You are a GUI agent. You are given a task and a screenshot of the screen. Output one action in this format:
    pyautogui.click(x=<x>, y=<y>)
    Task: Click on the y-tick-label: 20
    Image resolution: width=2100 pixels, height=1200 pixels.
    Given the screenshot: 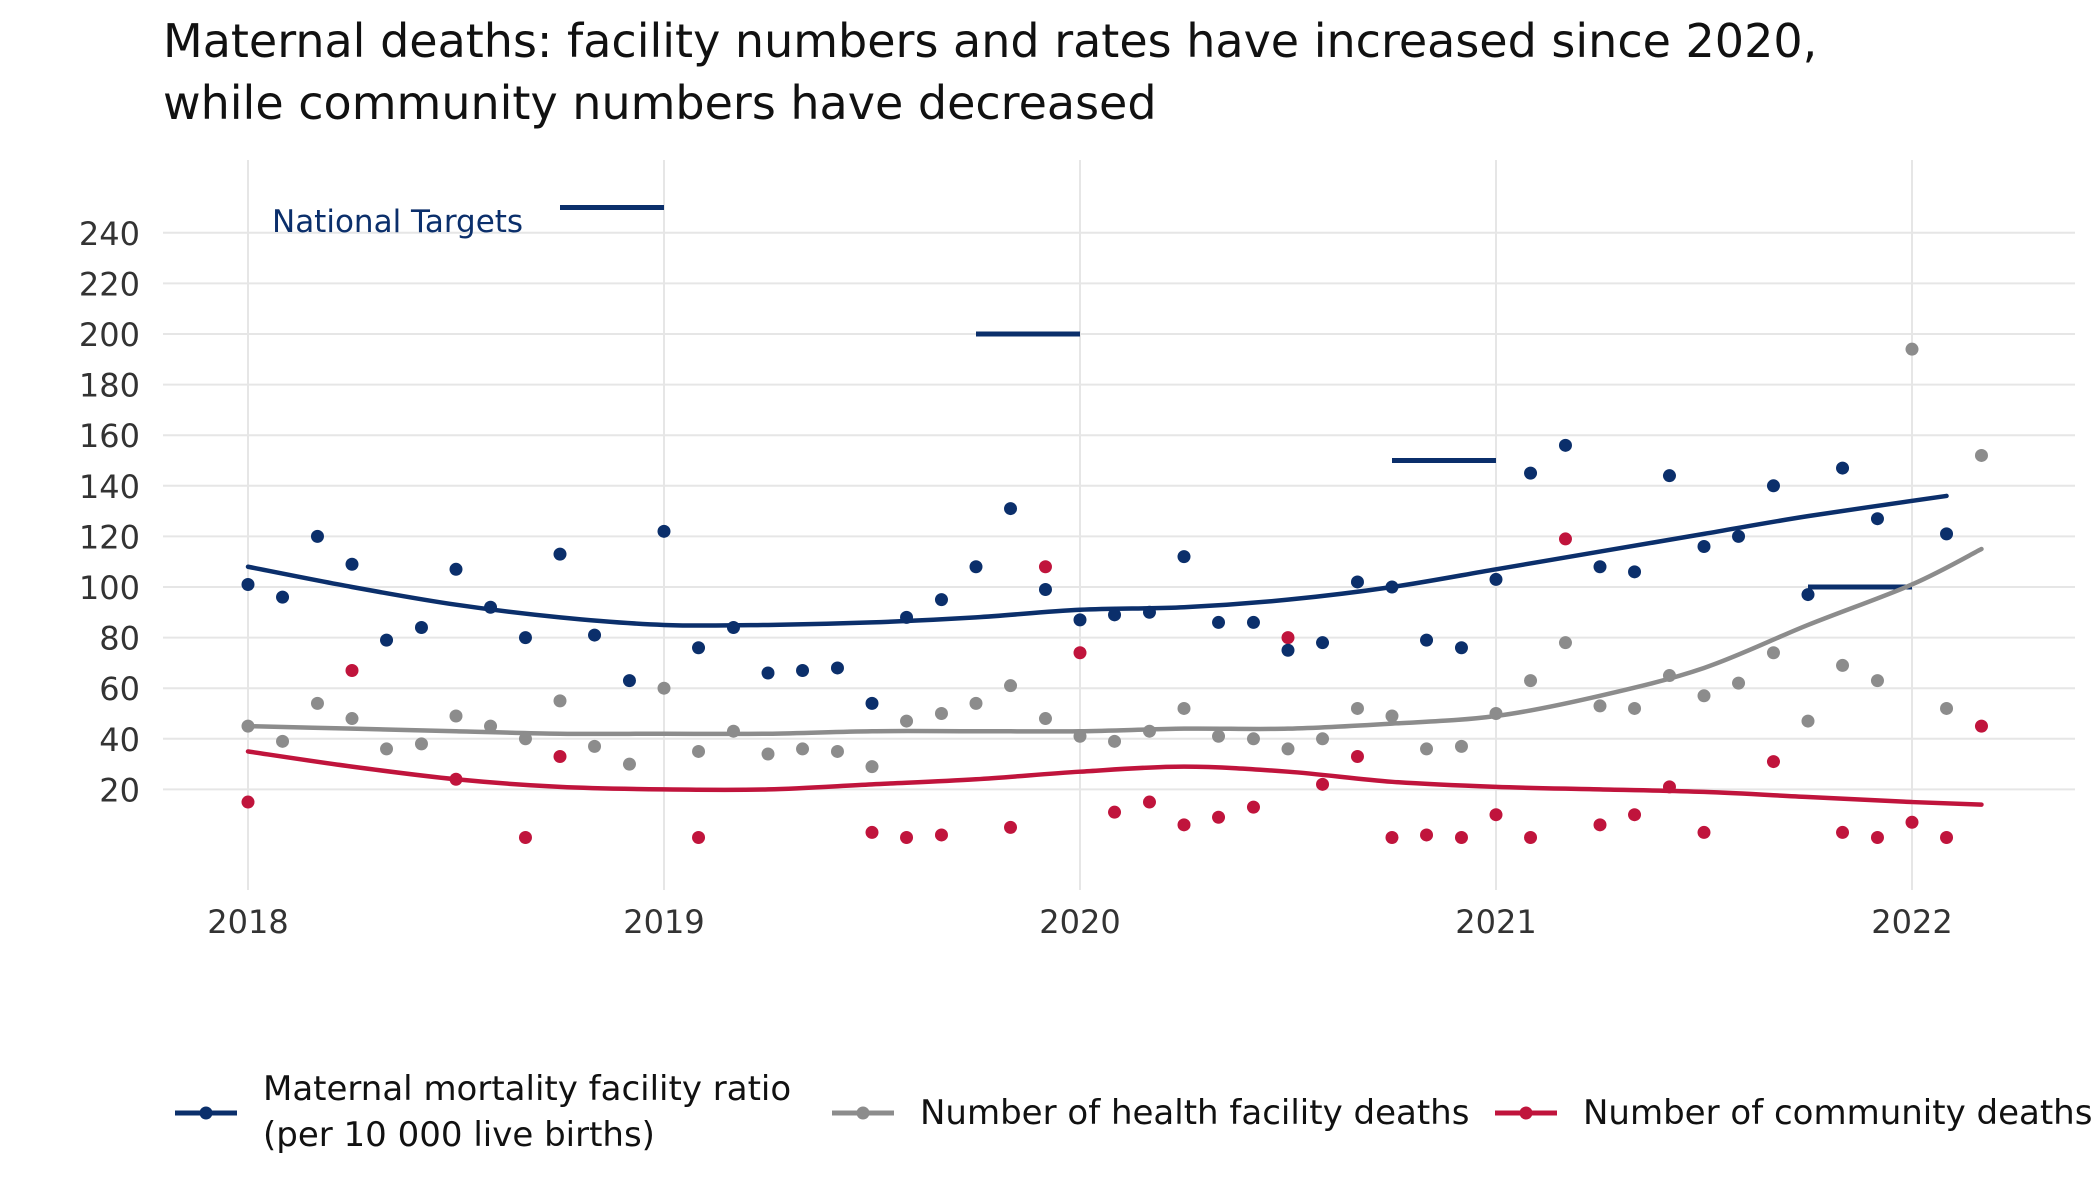 What is the action you would take?
    pyautogui.click(x=119, y=790)
    